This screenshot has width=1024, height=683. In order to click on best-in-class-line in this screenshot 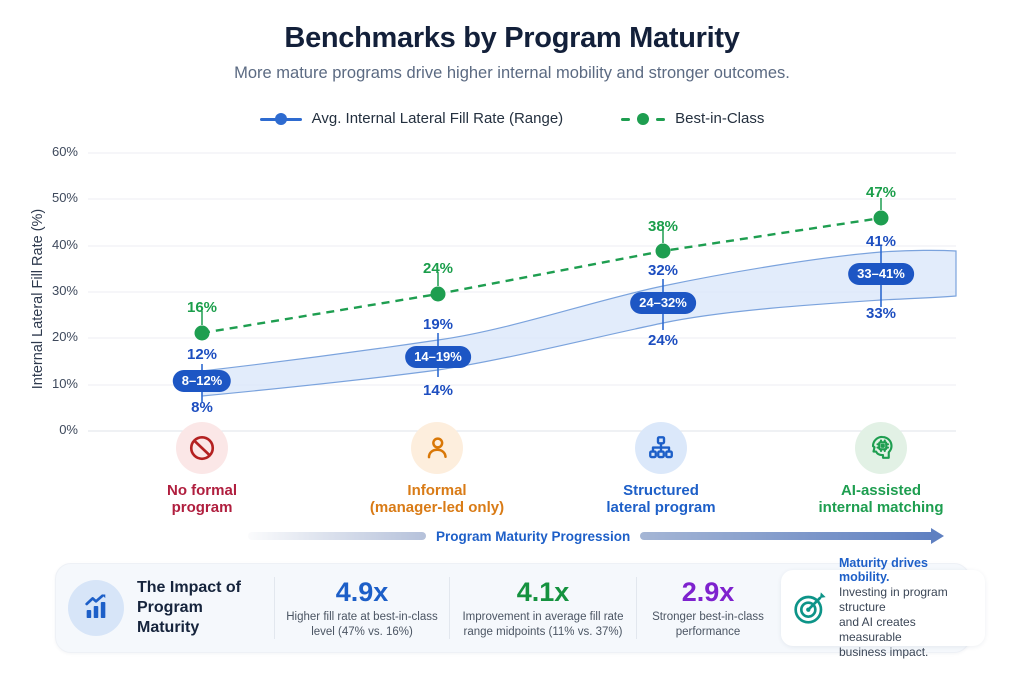, I will do `click(541, 275)`.